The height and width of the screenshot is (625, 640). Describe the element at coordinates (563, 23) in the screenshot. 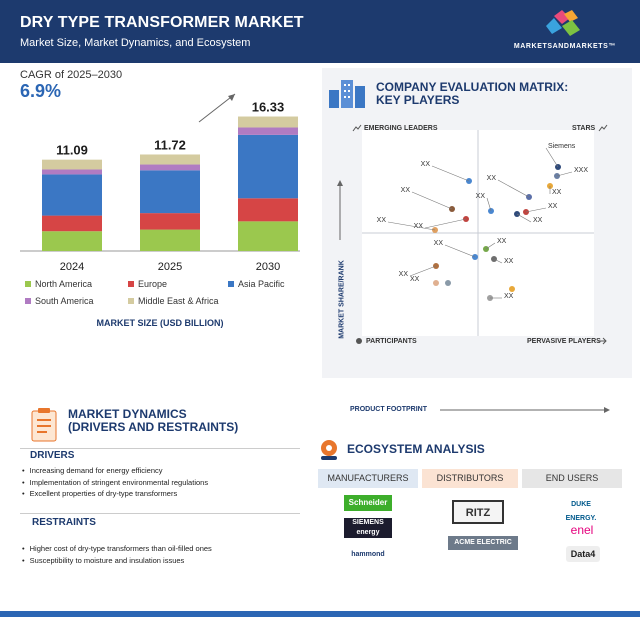

I see `marketsandmarkets-logo-icon` at that location.